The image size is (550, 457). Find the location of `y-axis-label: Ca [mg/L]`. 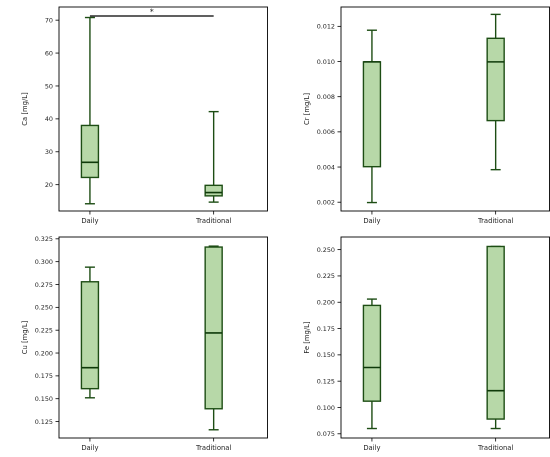

y-axis-label: Ca [mg/L] is located at coordinates (25, 109).